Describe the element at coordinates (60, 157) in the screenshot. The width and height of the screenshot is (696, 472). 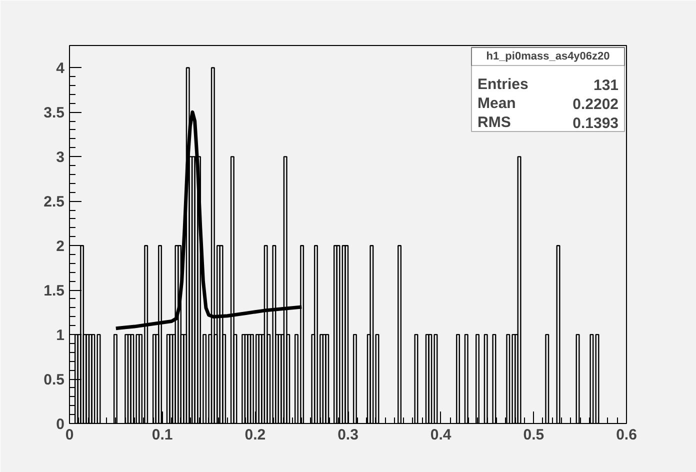
I see `y-tick-label: 3` at that location.